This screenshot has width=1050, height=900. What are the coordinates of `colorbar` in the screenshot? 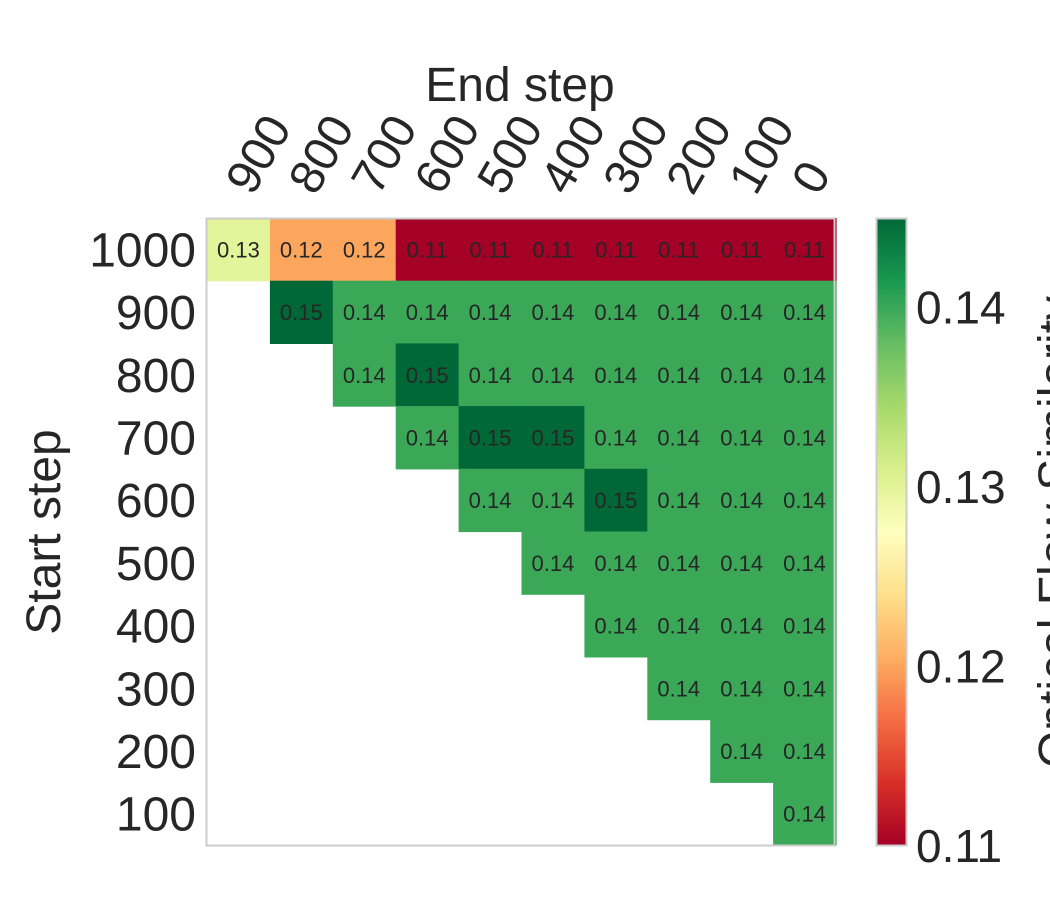 It's located at (891, 532).